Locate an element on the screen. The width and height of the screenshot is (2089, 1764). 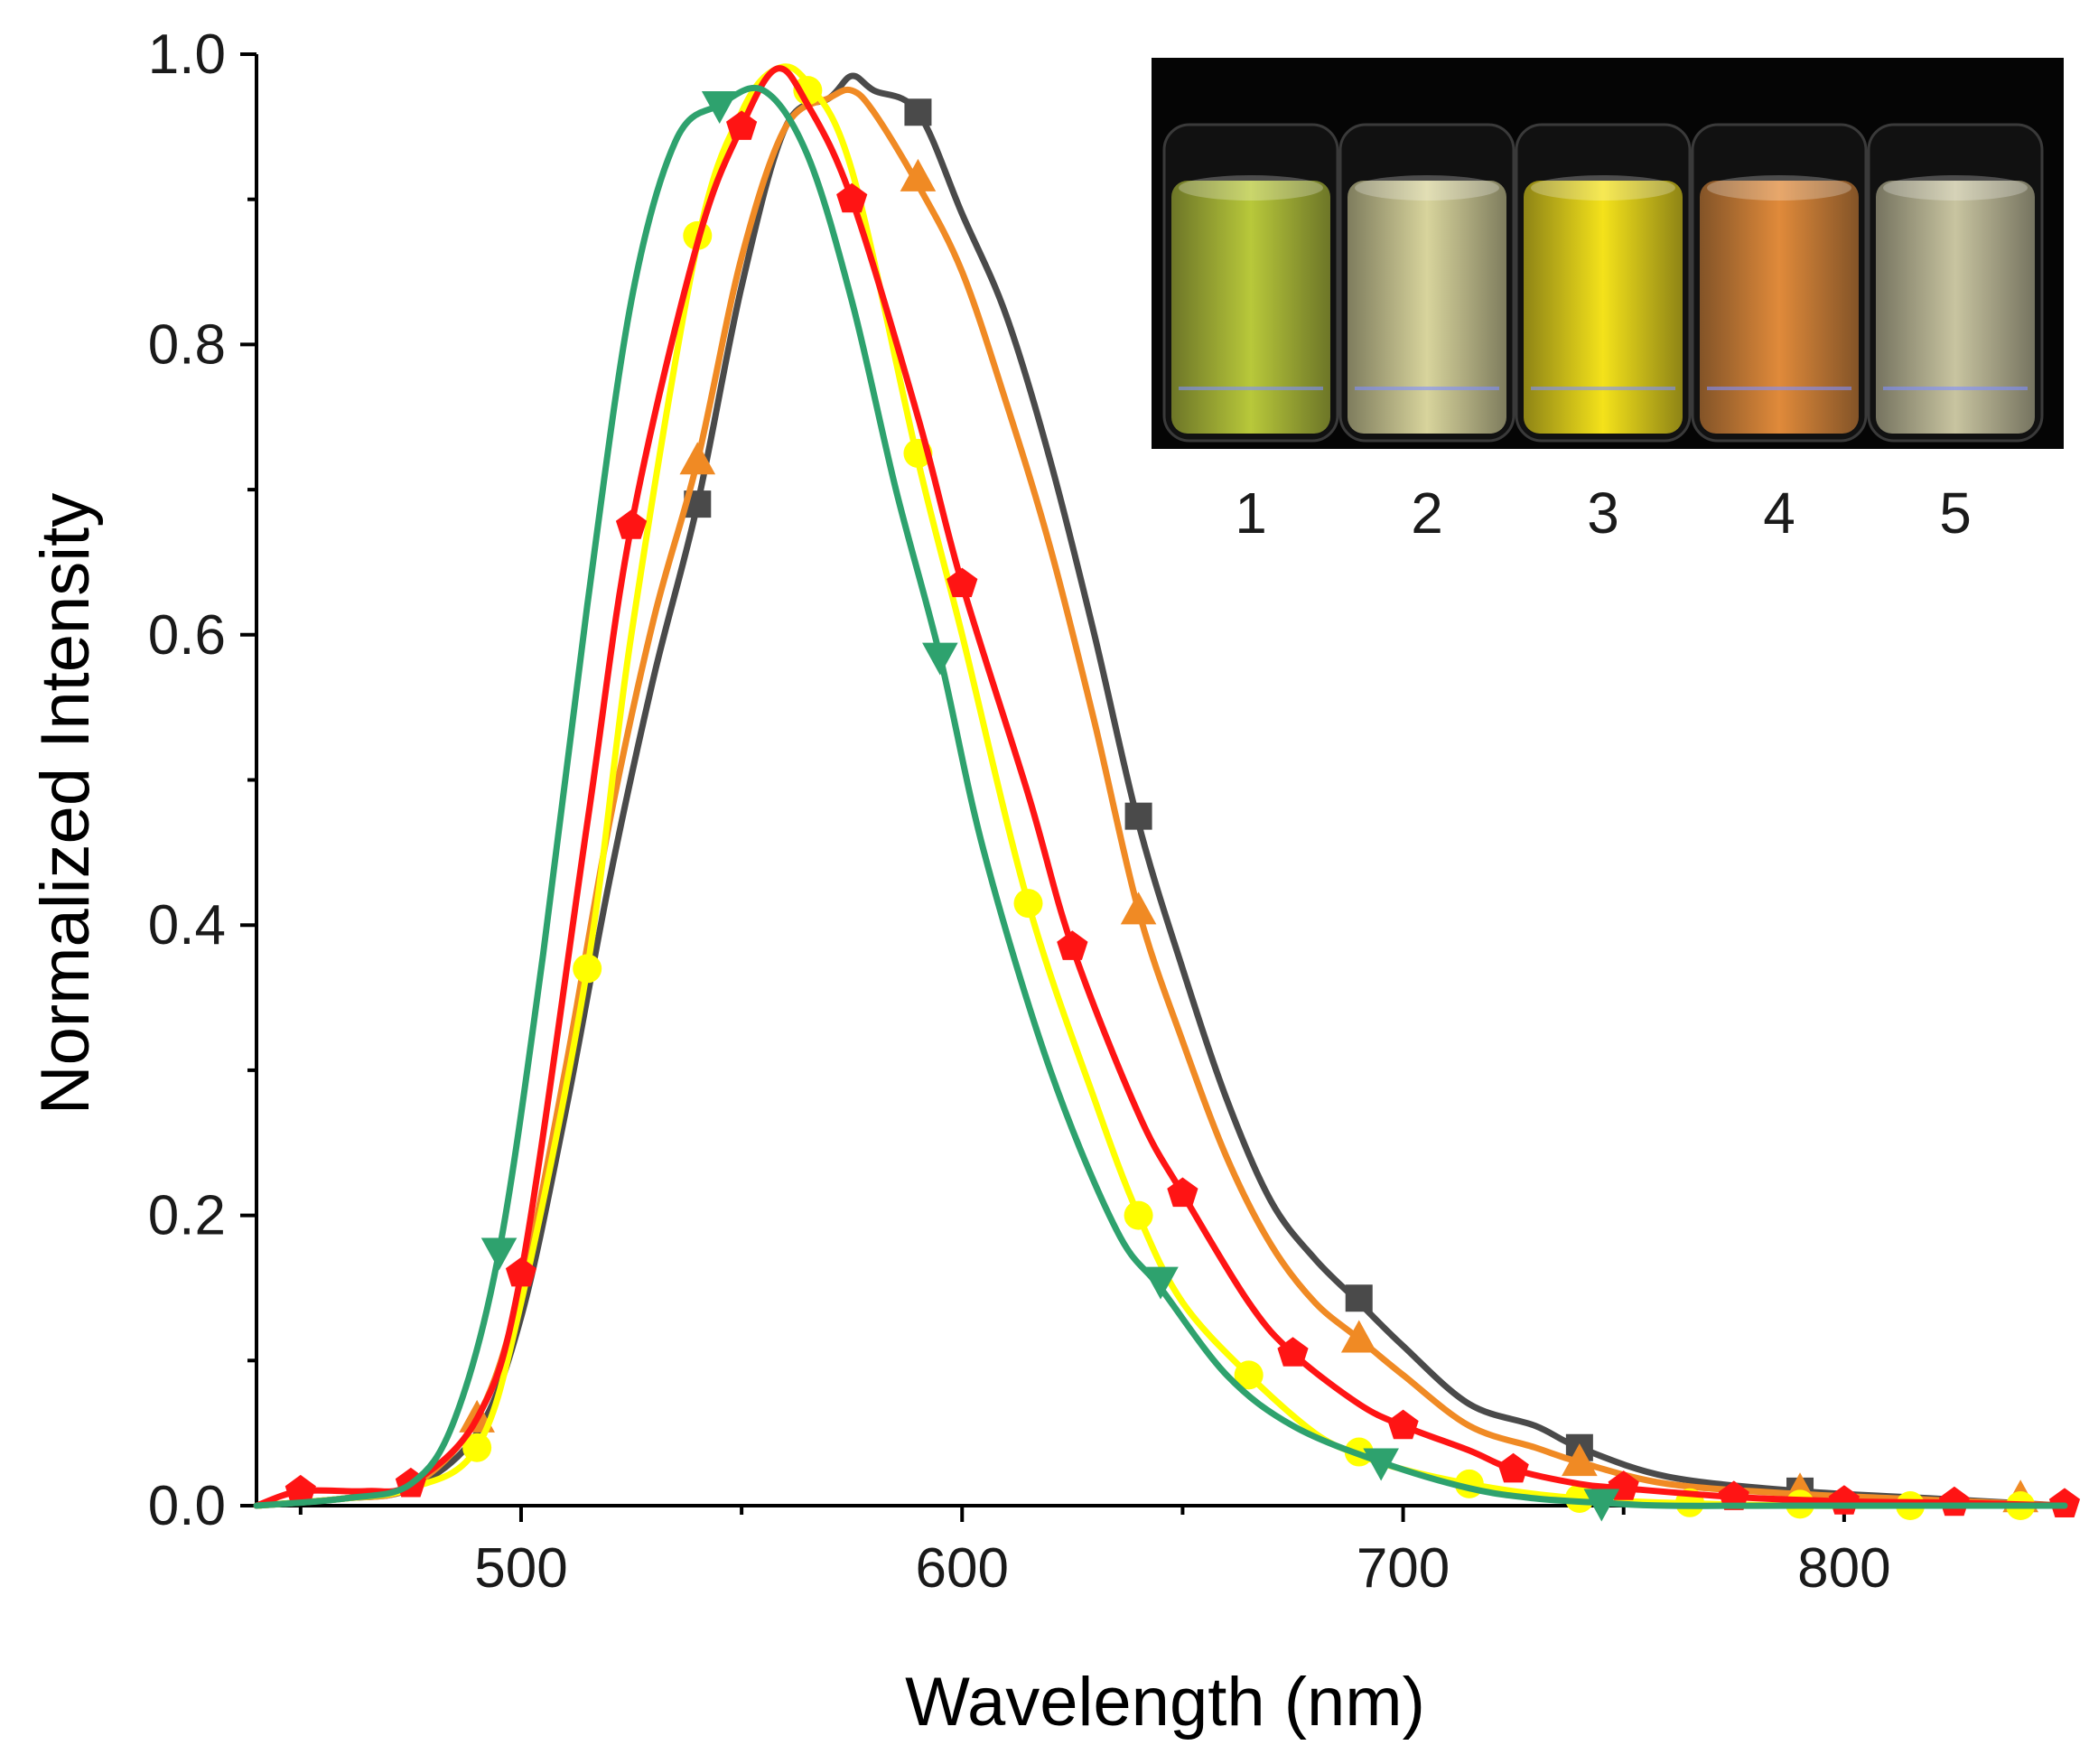
y-axis-title: Normalized Intensity is located at coordinates (66, 804).